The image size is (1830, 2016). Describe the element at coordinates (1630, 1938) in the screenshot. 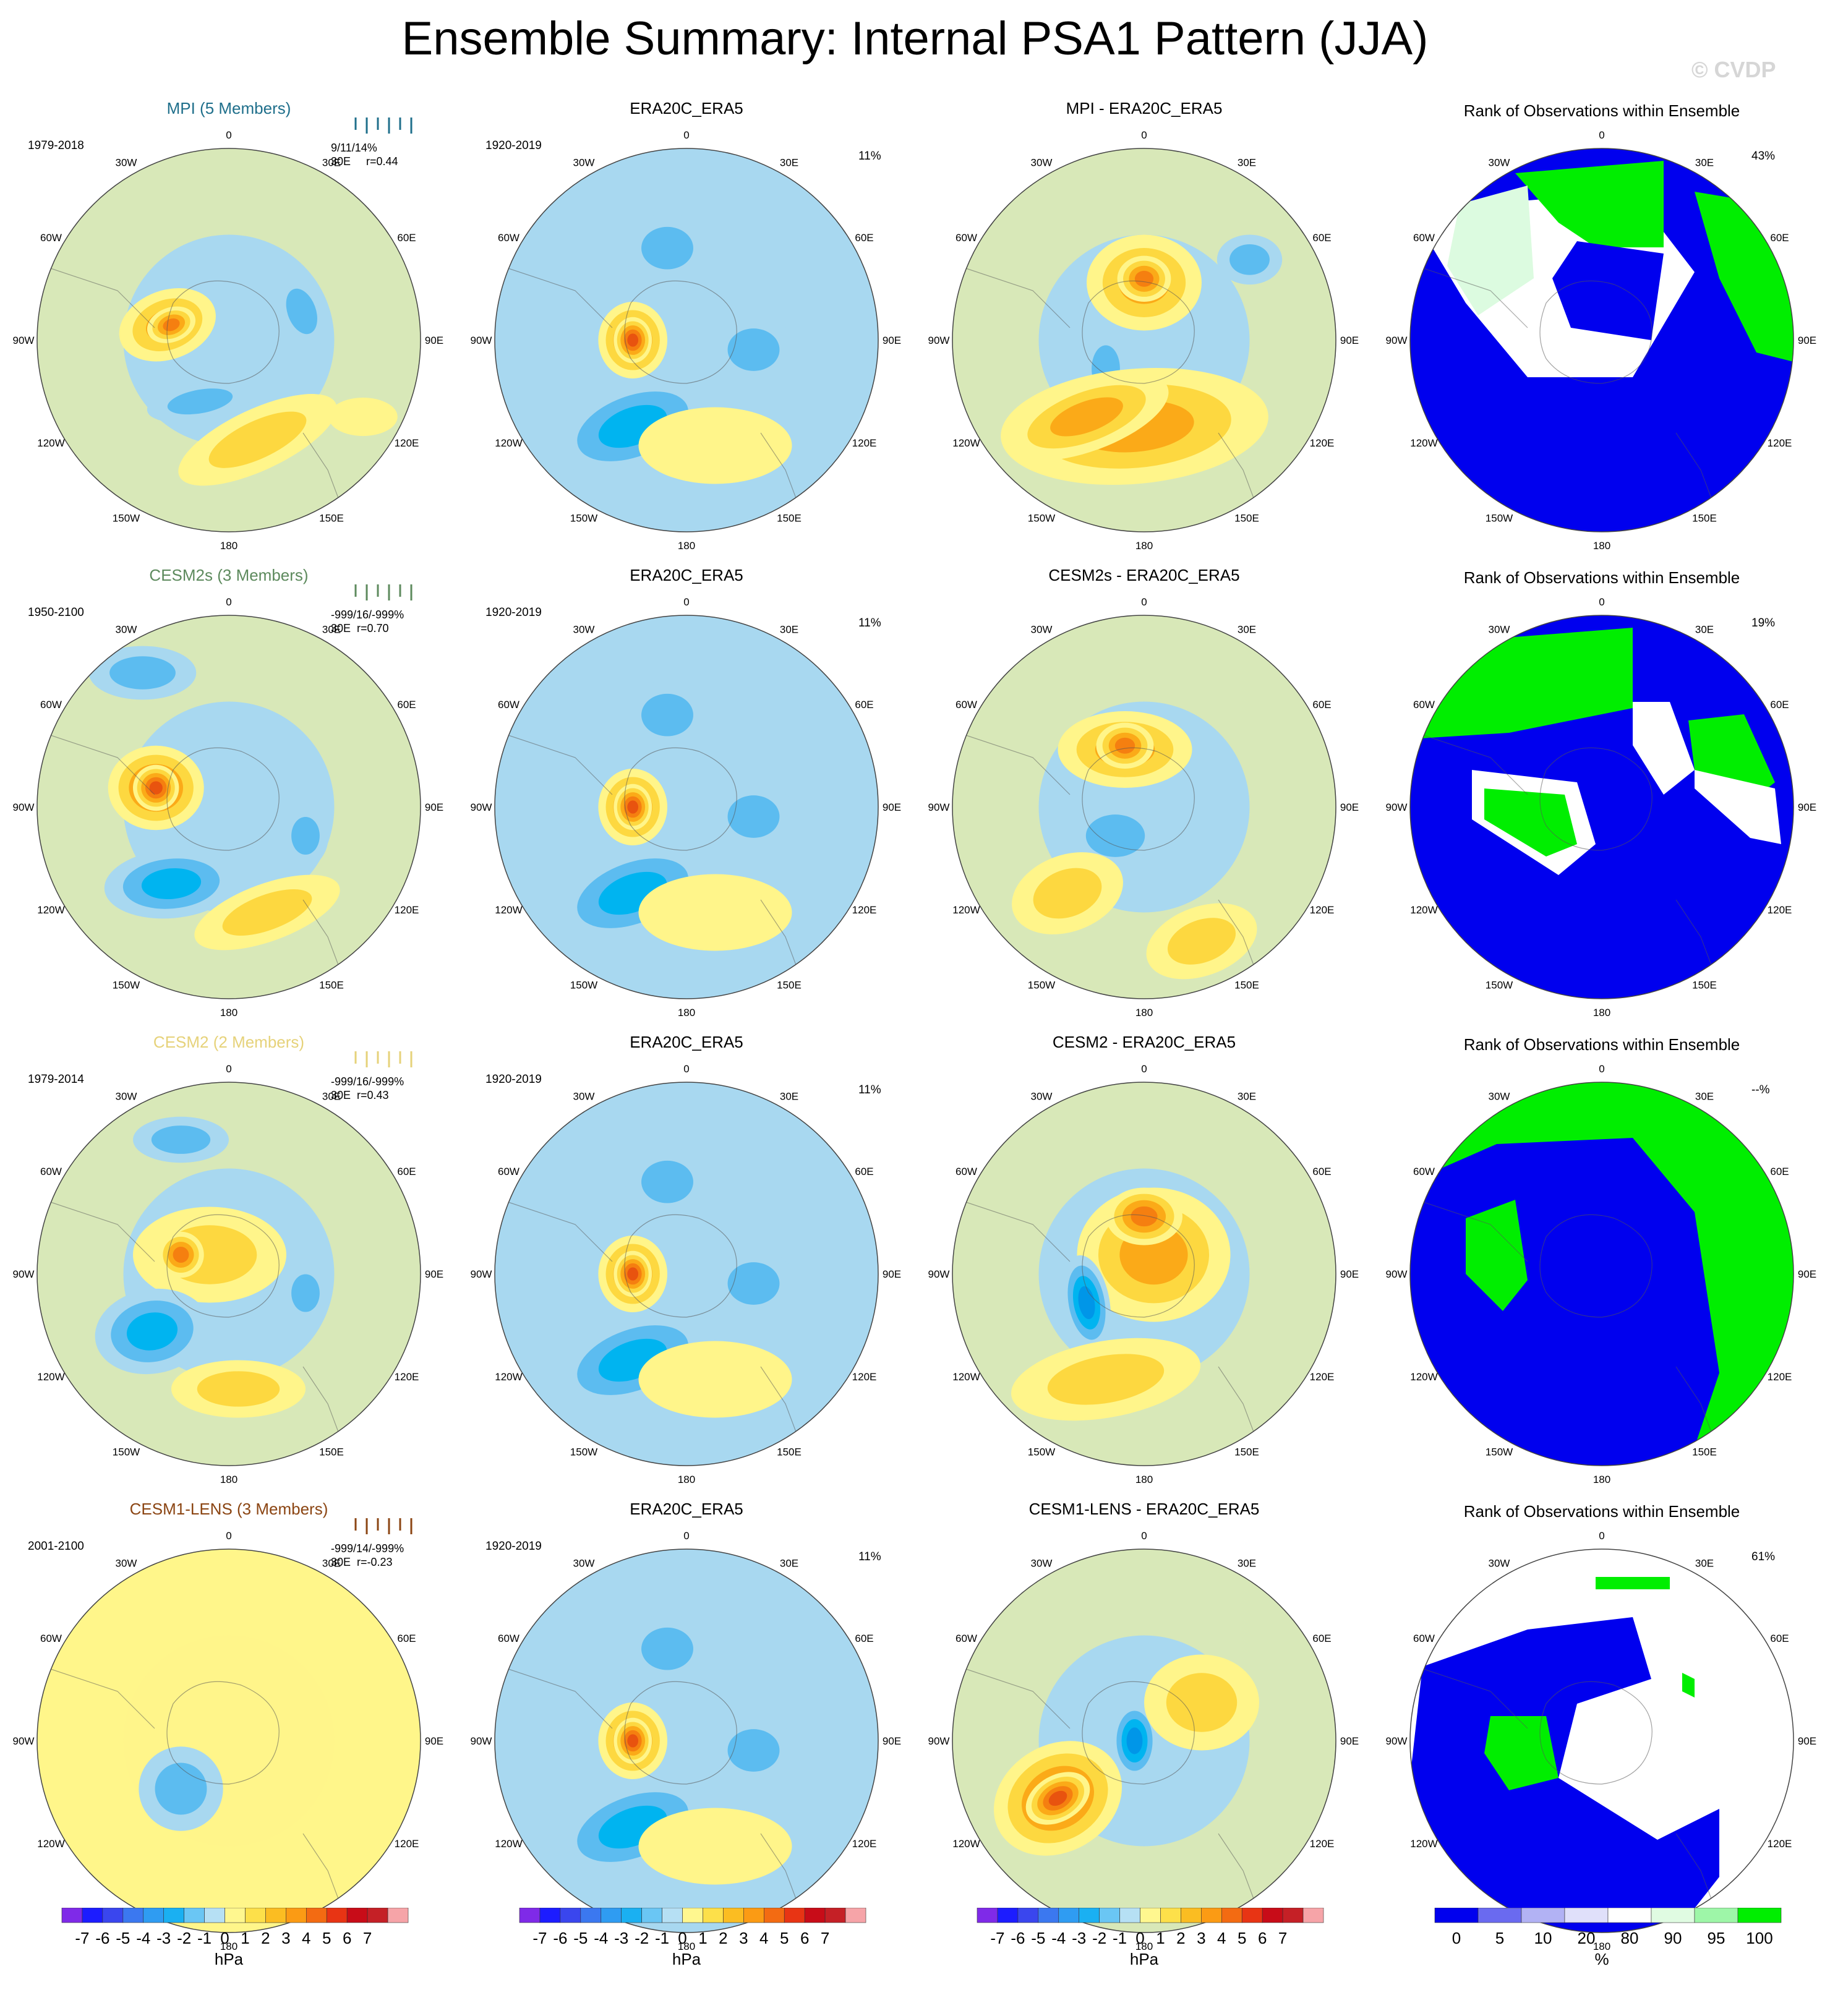

I see `colorbar-tick-label: 80` at that location.